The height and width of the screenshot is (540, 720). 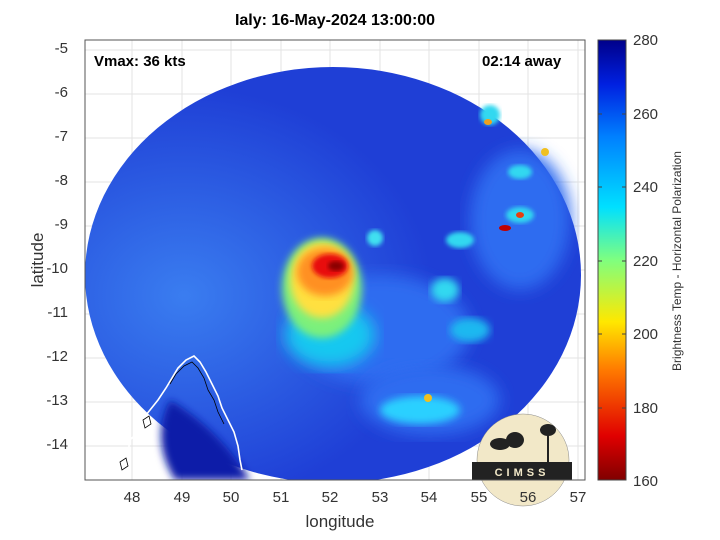 I want to click on chart-title: Ialy: 16-May-2024 13:00:00, so click(x=335, y=20).